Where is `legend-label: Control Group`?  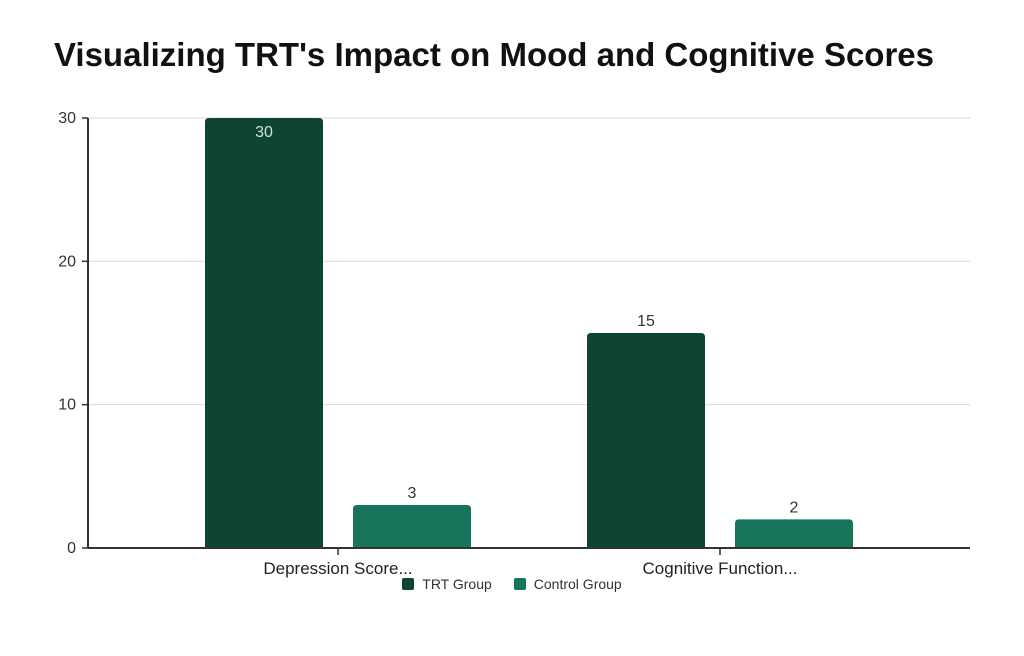 legend-label: Control Group is located at coordinates (577, 584).